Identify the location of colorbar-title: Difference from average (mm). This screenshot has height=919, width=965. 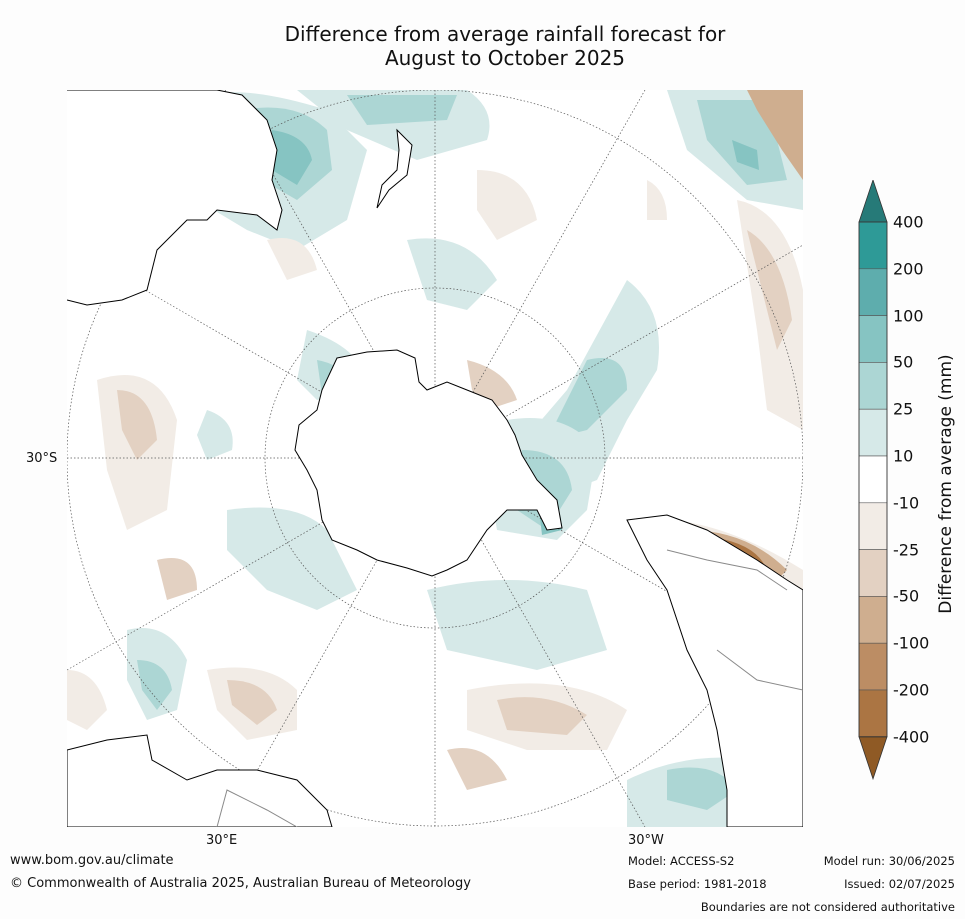
(946, 484).